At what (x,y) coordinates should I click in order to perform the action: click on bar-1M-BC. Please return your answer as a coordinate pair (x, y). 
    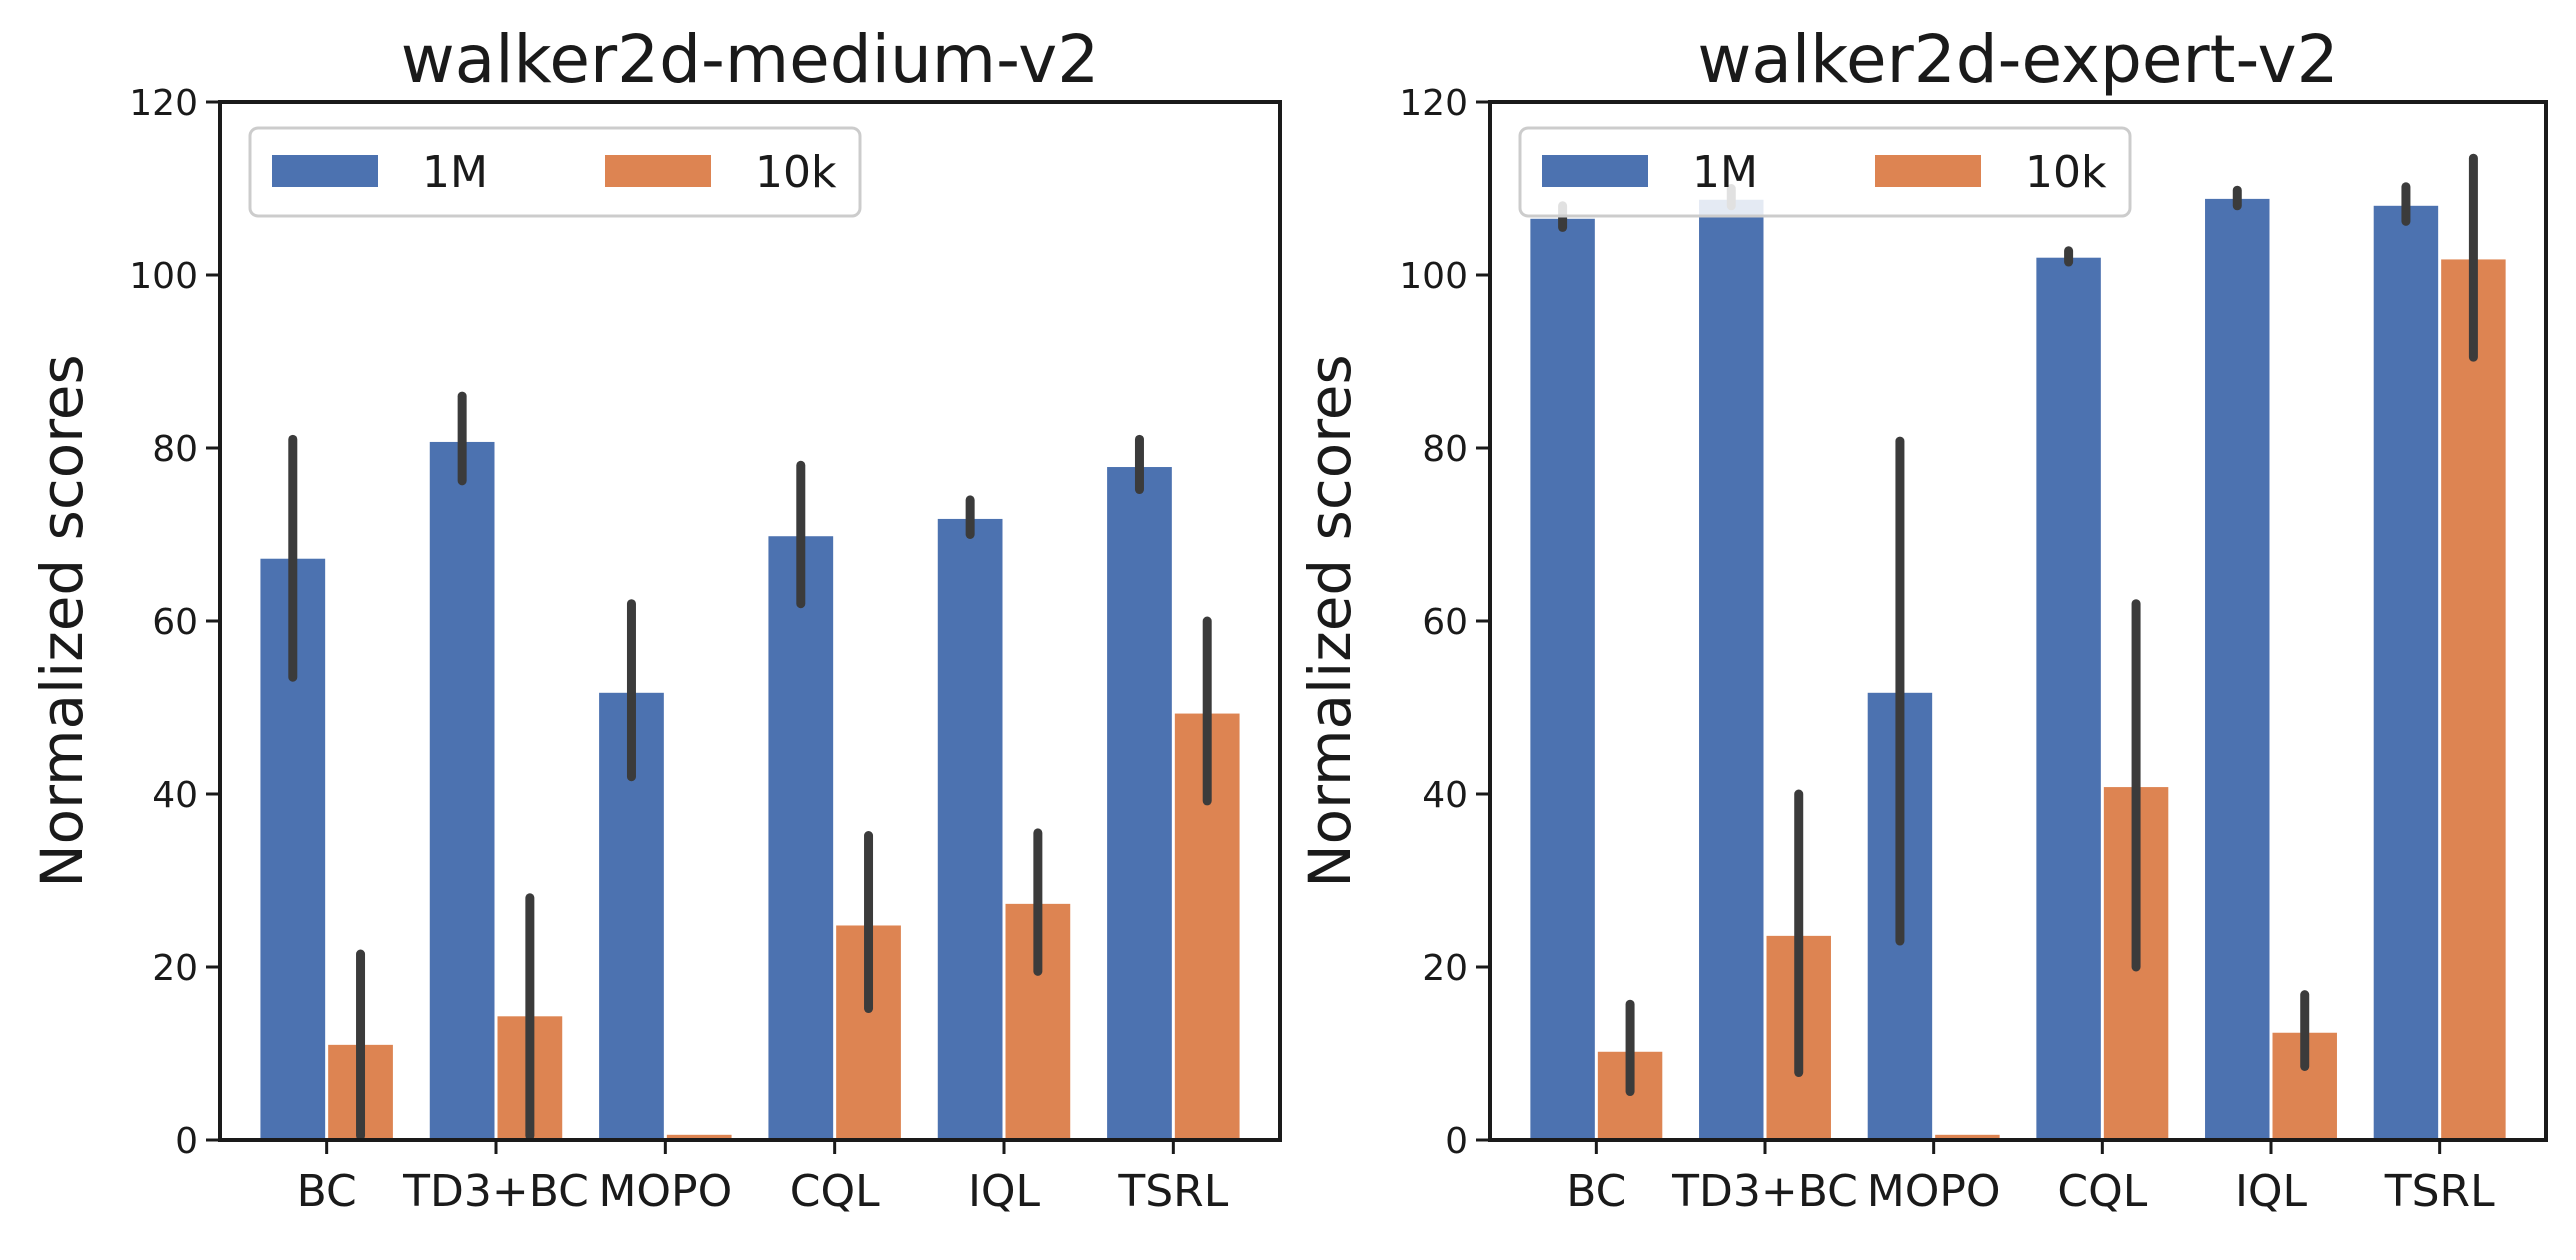
    Looking at the image, I should click on (1562, 679).